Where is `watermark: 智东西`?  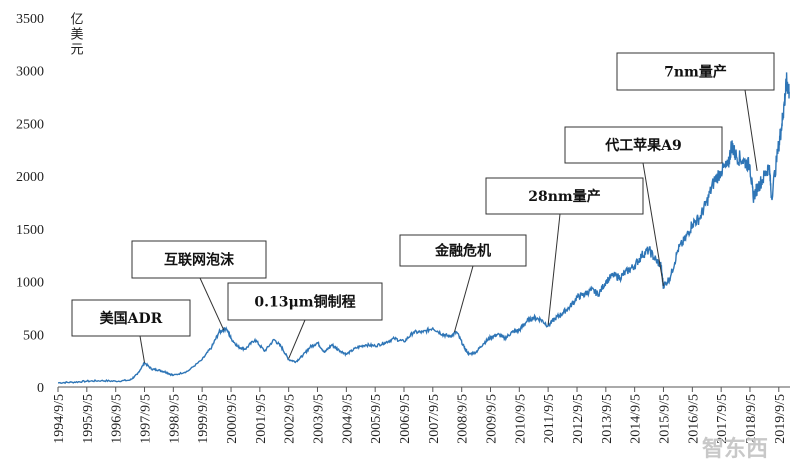
watermark: 智东西 is located at coordinates (735, 449).